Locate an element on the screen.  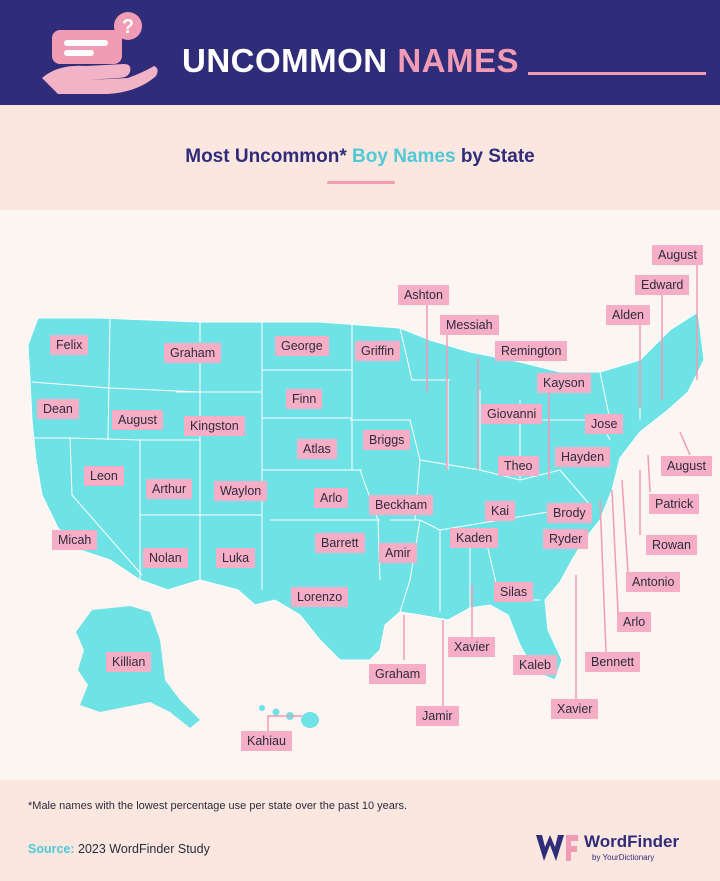
state-label-arizona: Nolan is located at coordinates (165, 558).